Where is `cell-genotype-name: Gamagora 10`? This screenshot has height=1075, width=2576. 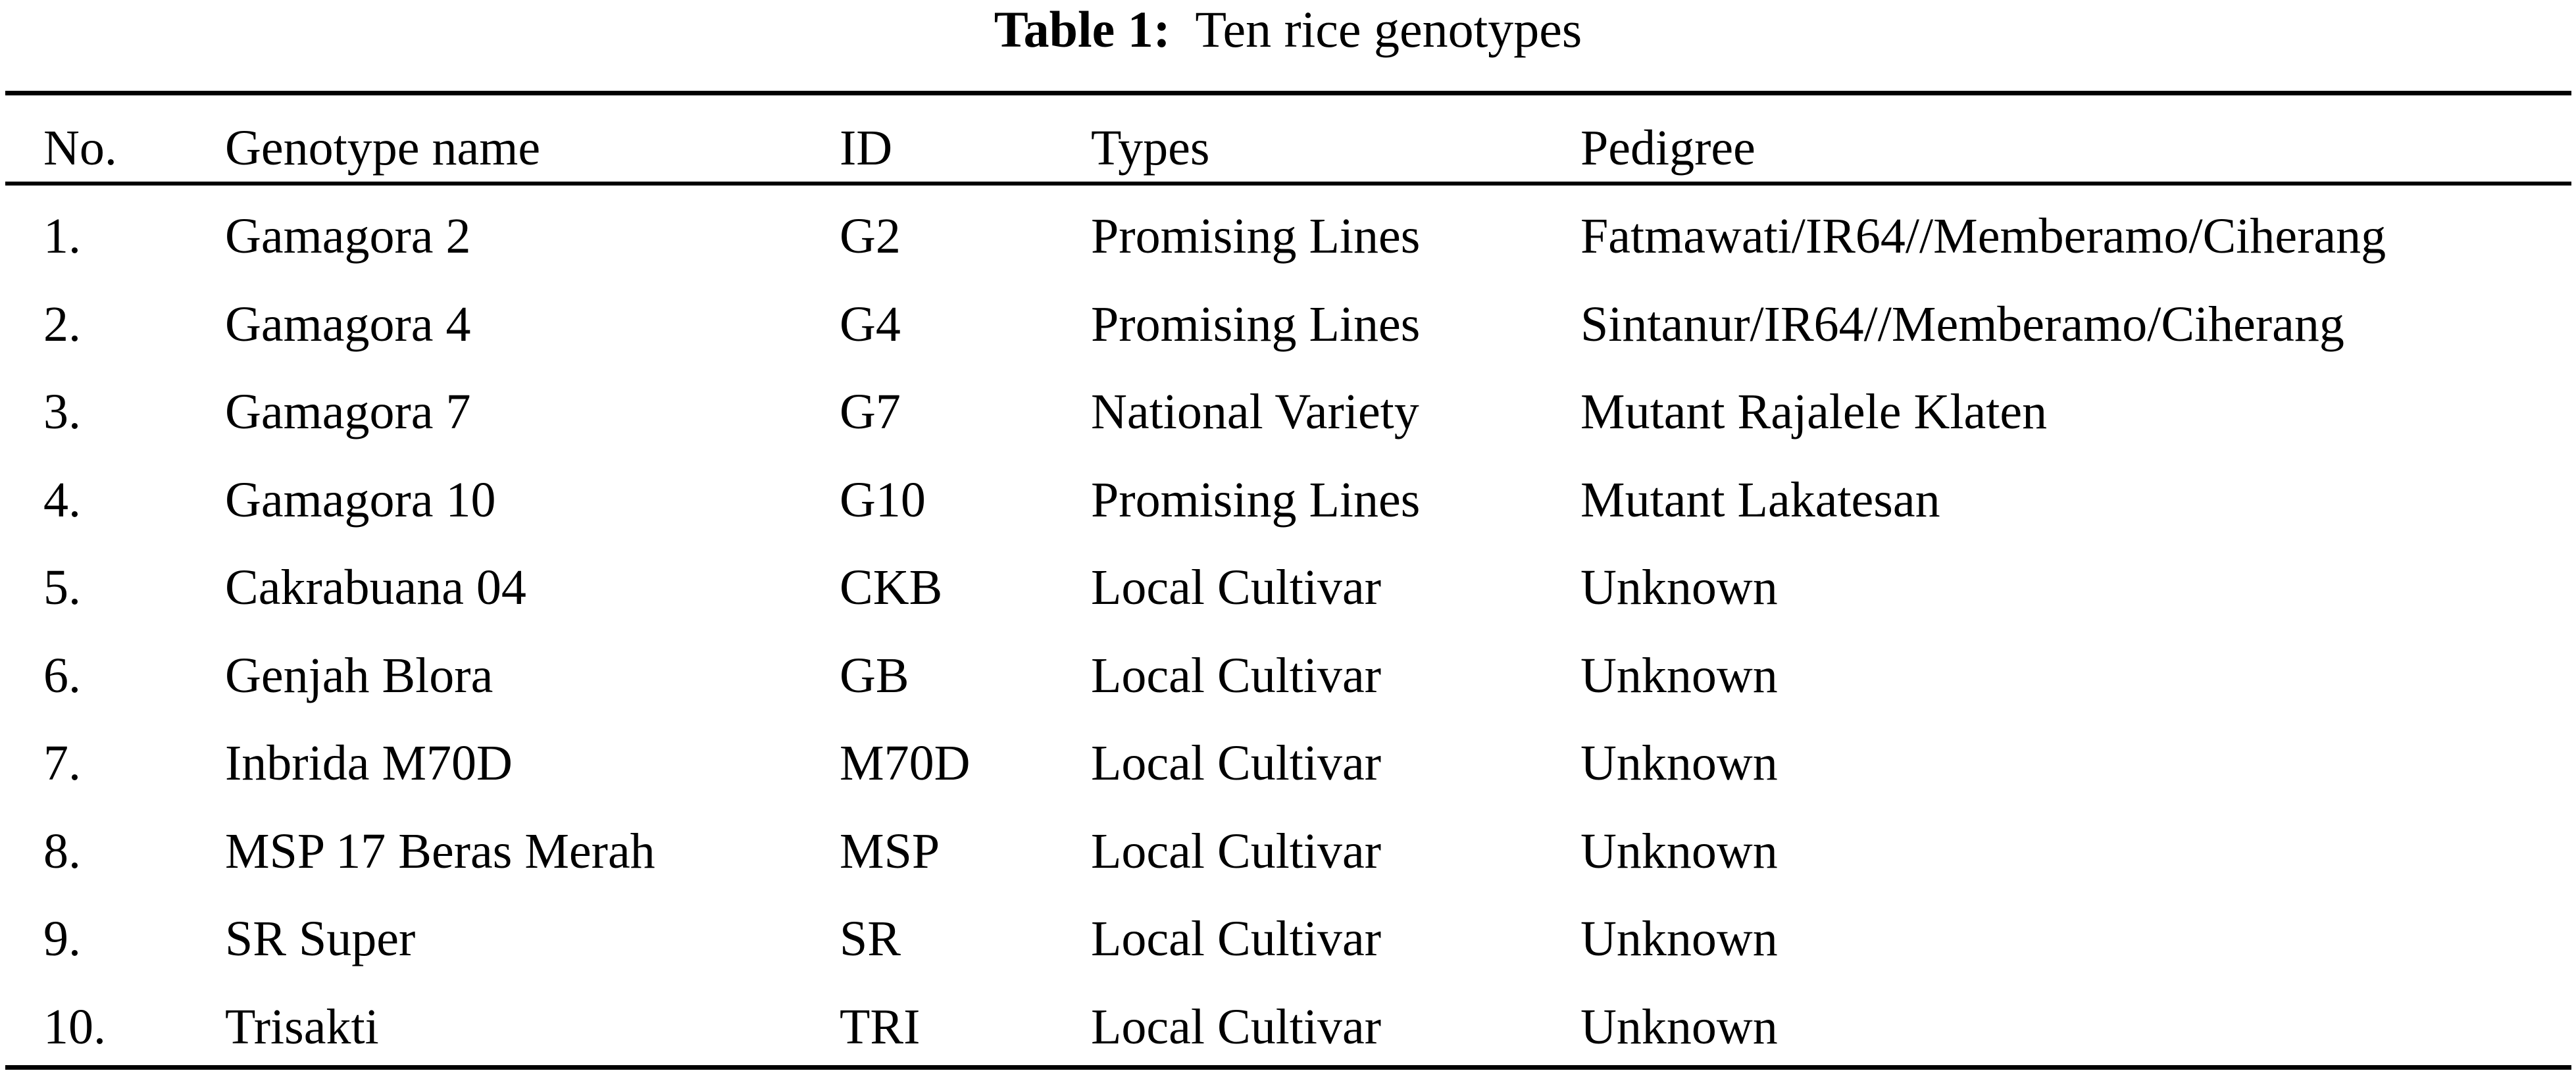
cell-genotype-name: Gamagora 10 is located at coordinates (361, 500).